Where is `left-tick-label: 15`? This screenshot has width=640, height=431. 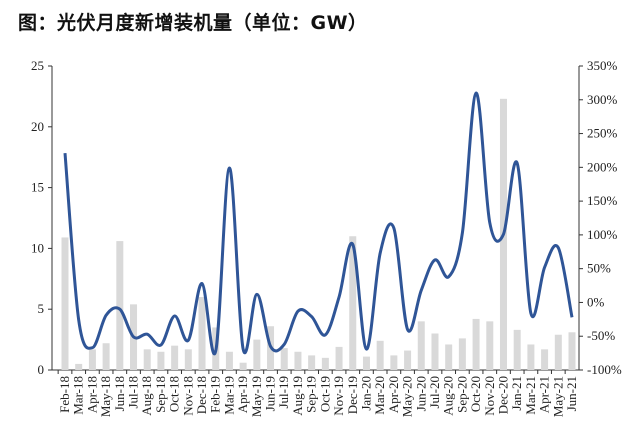
left-tick-label: 15 is located at coordinates (37, 187).